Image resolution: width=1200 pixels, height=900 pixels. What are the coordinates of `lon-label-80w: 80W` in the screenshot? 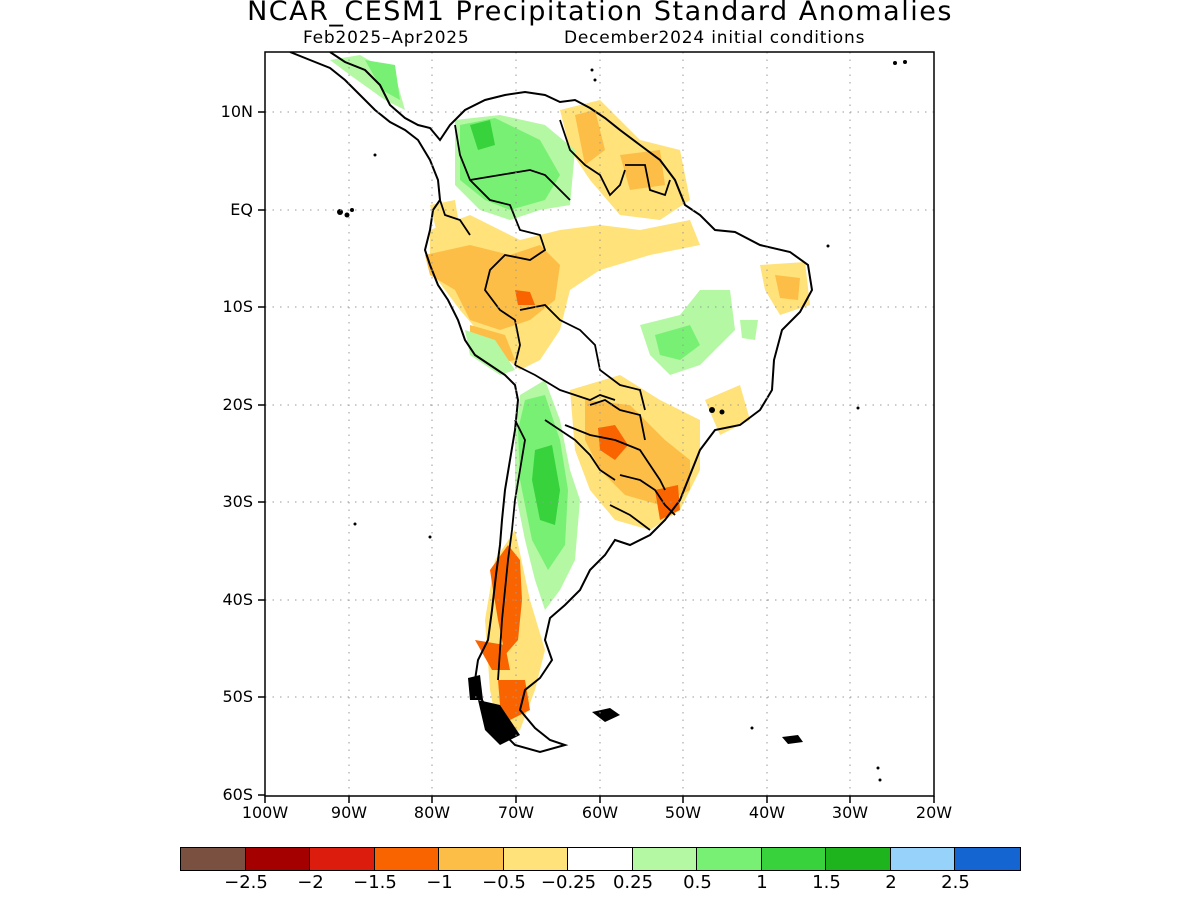 It's located at (432, 812).